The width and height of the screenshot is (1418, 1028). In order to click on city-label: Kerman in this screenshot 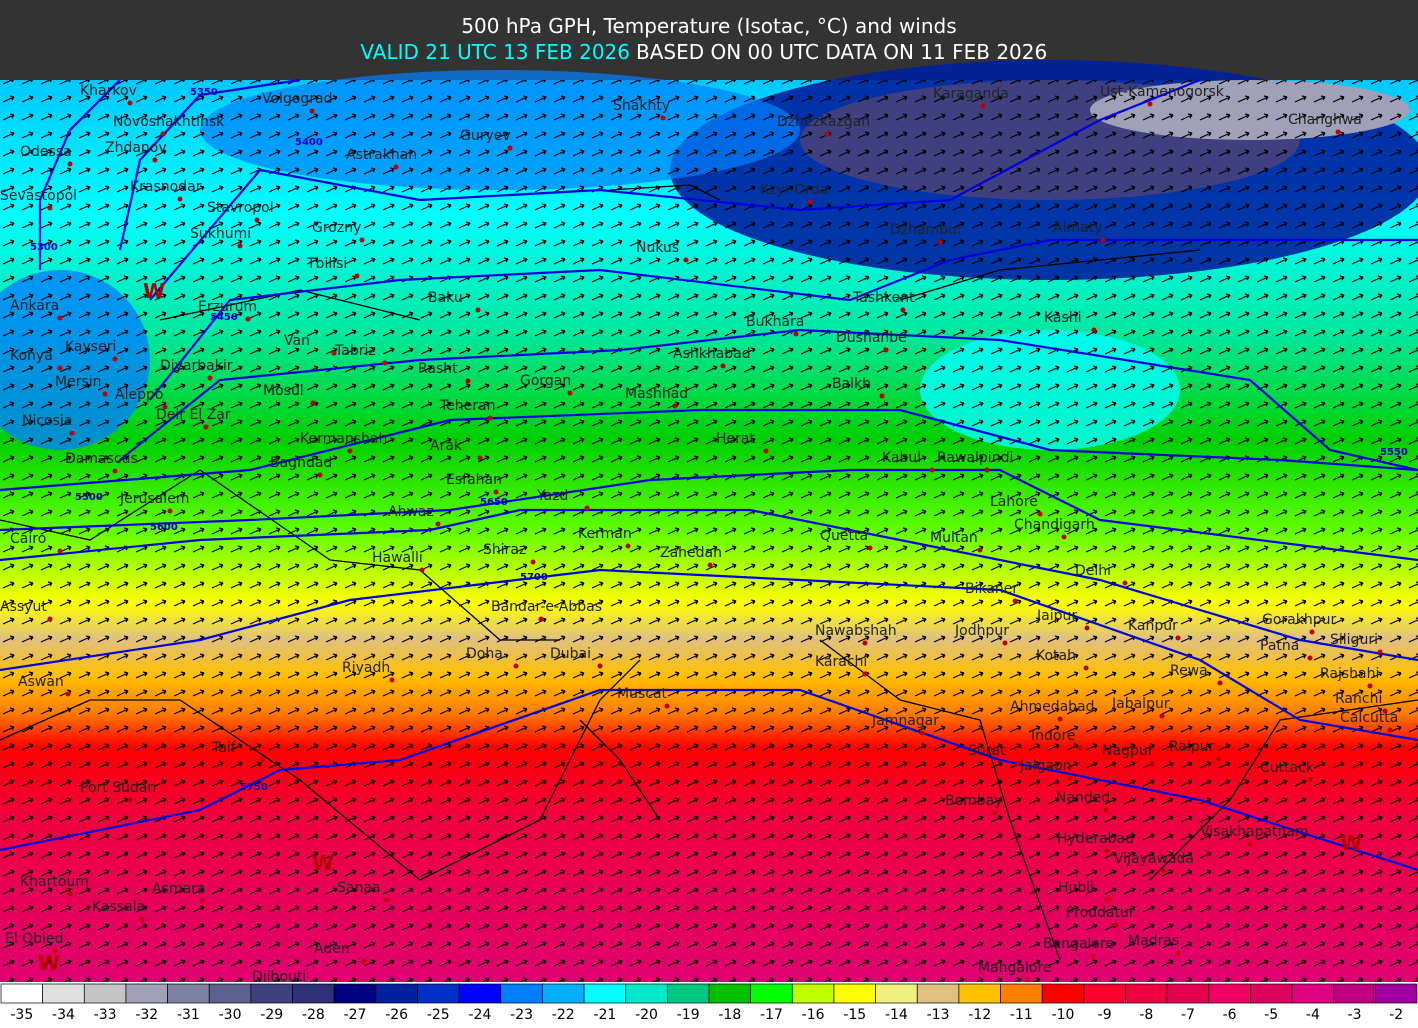, I will do `click(605, 534)`.